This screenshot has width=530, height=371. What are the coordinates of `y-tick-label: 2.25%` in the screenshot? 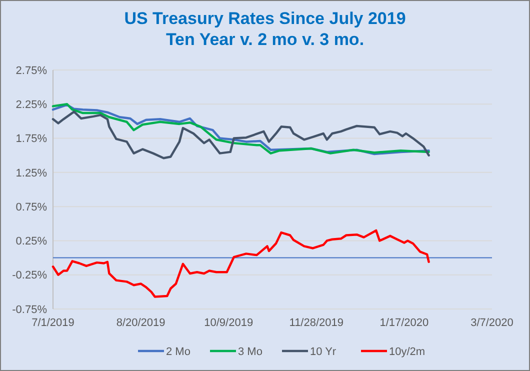 It's located at (32, 104).